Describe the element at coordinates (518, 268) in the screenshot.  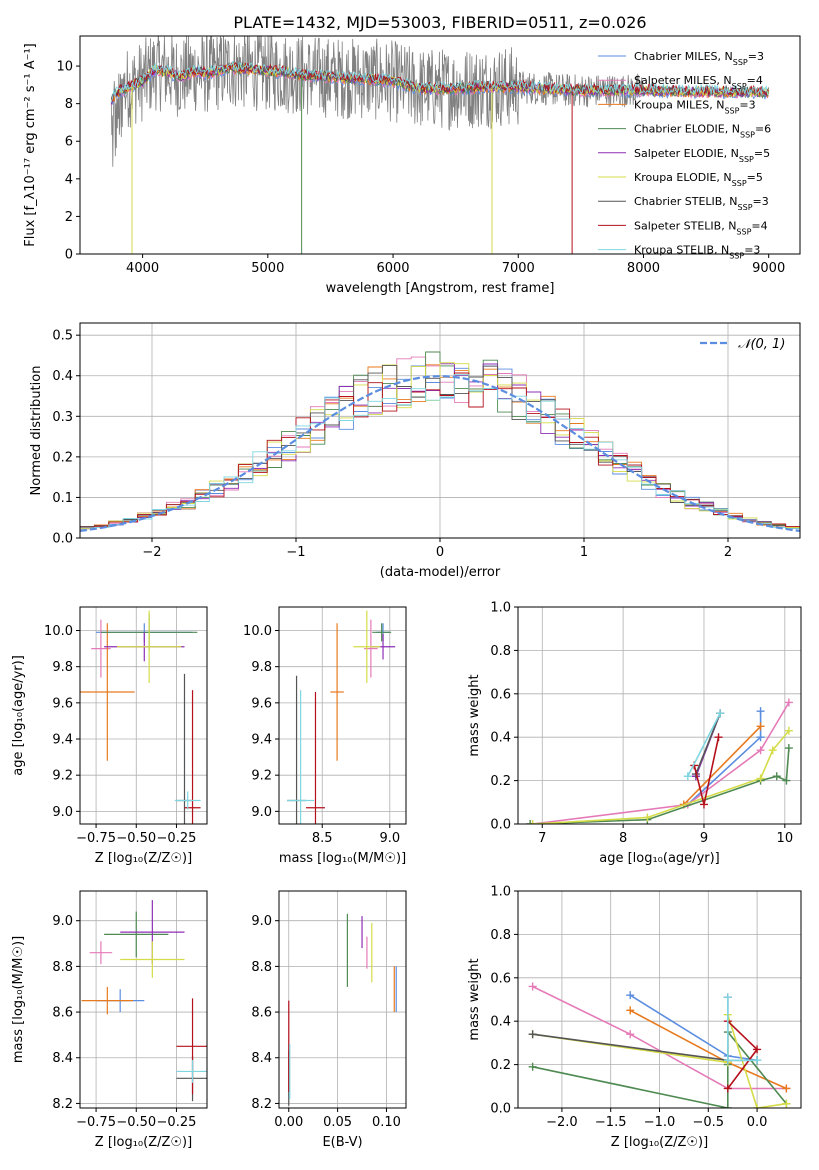
I see `x-tick-label: 7000` at that location.